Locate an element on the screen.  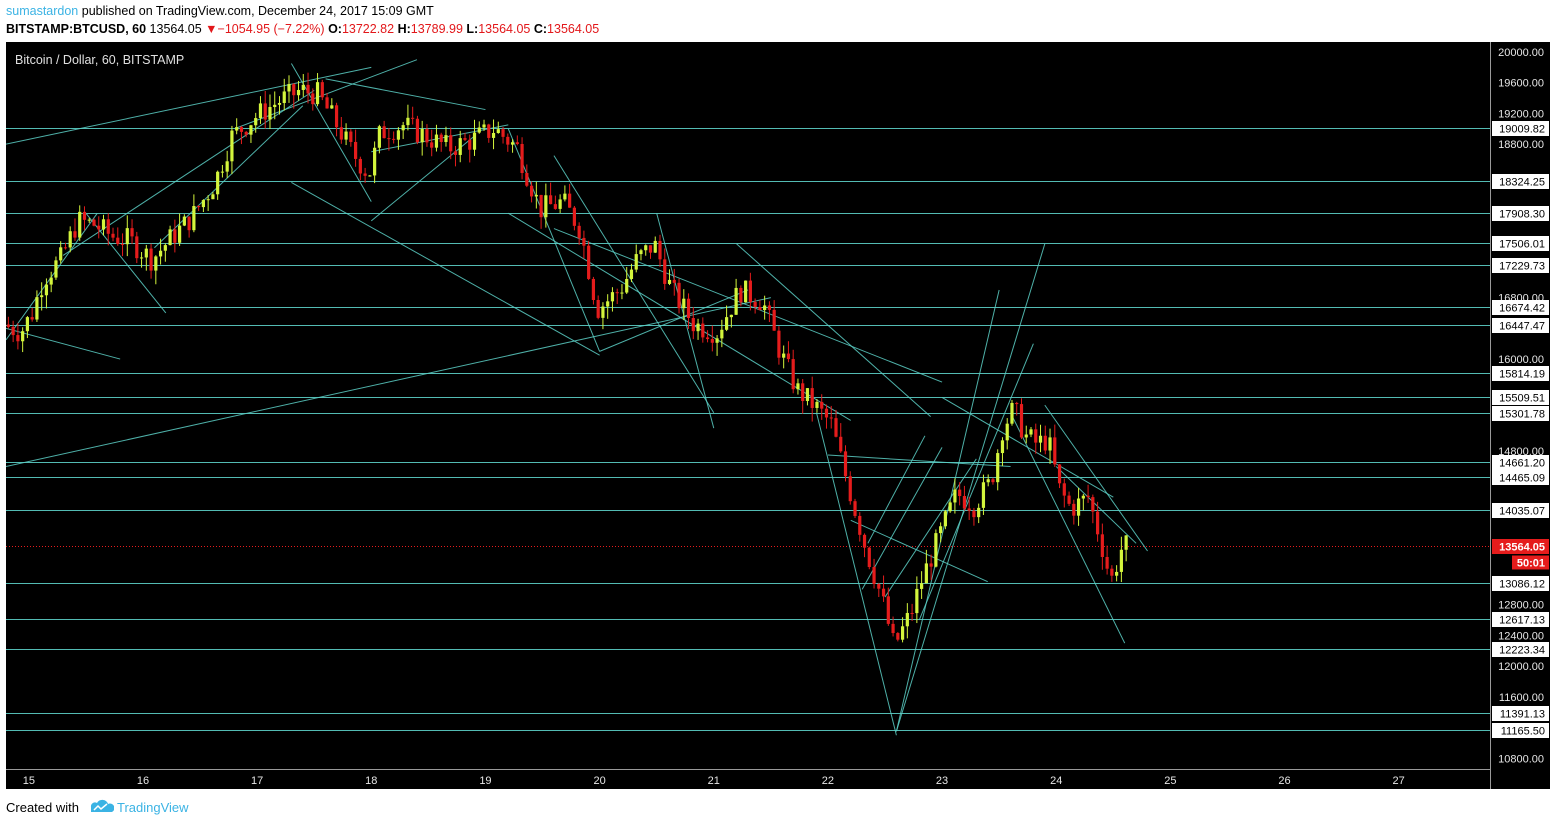
level-label: 12223.34 is located at coordinates (1522, 651).